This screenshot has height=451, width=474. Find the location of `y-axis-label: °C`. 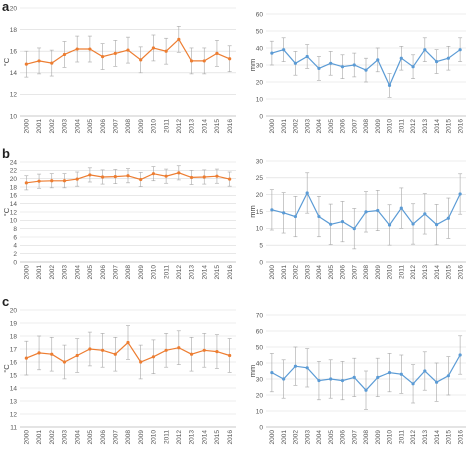

y-axis-label: °C is located at coordinates (6, 368).